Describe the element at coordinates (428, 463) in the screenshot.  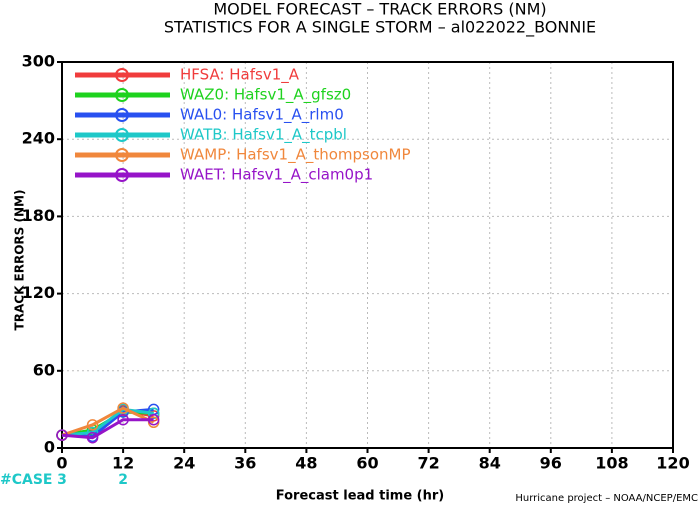
I see `x-tick-label: 72` at that location.